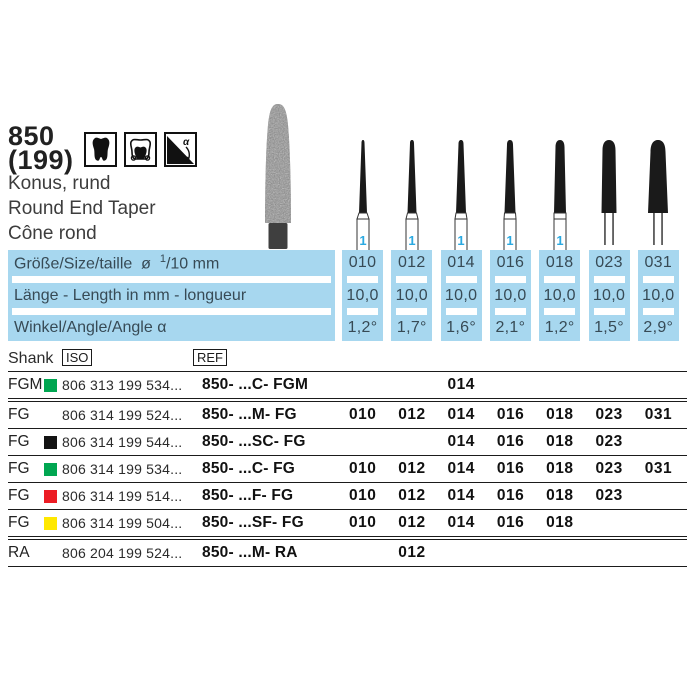 The image size is (700, 700). What do you see at coordinates (560, 195) in the screenshot?
I see `bur-figure-018: 1` at bounding box center [560, 195].